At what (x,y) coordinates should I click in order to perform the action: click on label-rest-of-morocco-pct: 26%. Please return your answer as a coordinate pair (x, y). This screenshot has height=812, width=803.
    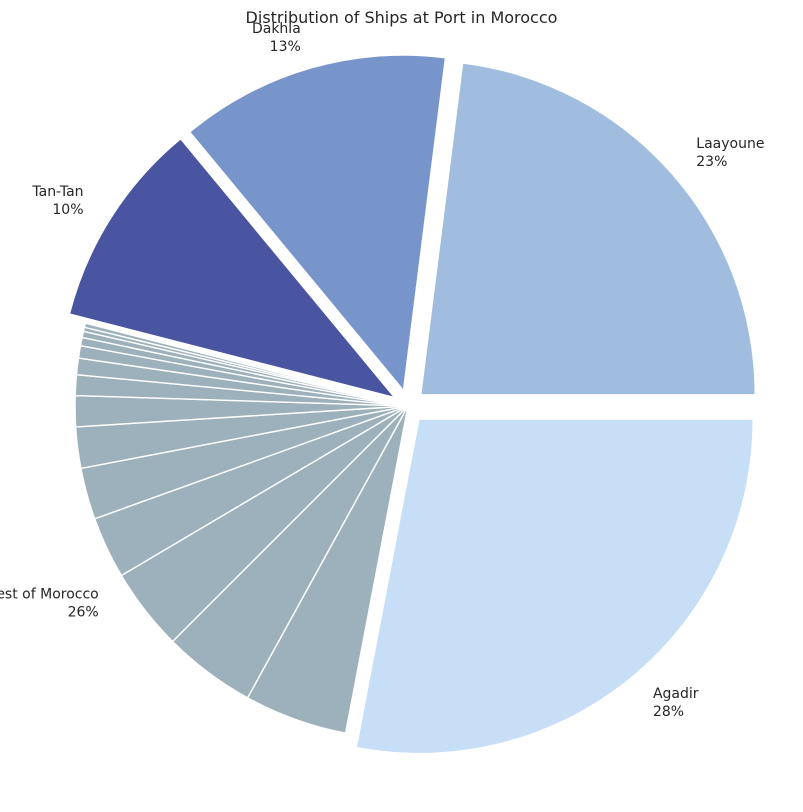
    Looking at the image, I should click on (83, 612).